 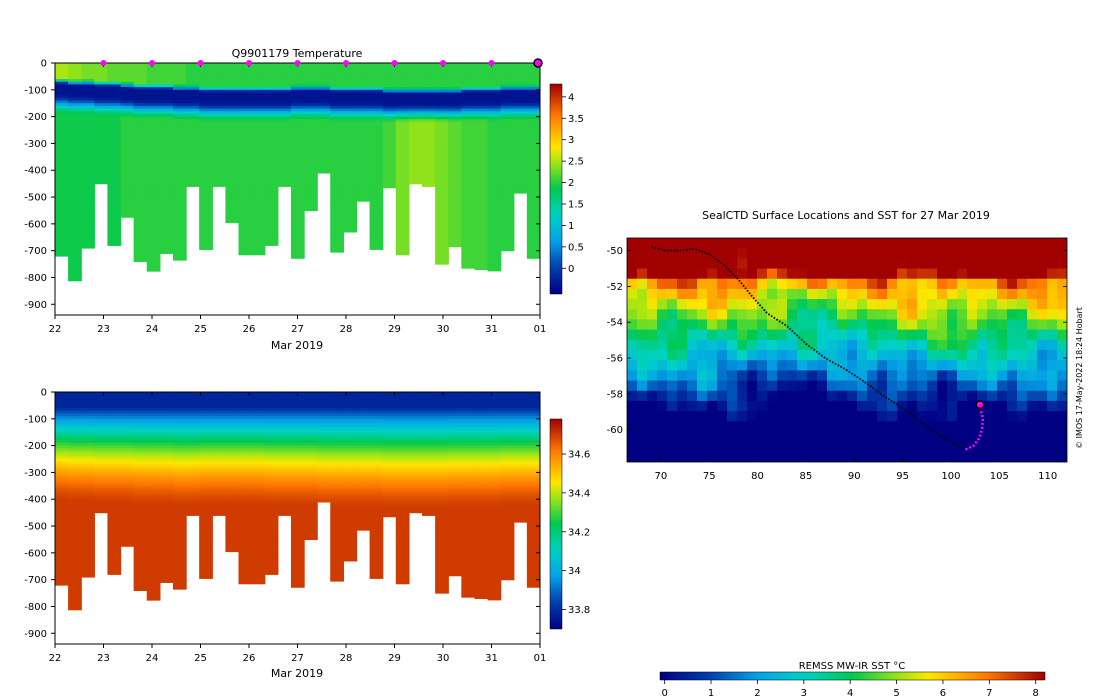 What do you see at coordinates (902, 476) in the screenshot?
I see `map-lon-tick-label: 95` at bounding box center [902, 476].